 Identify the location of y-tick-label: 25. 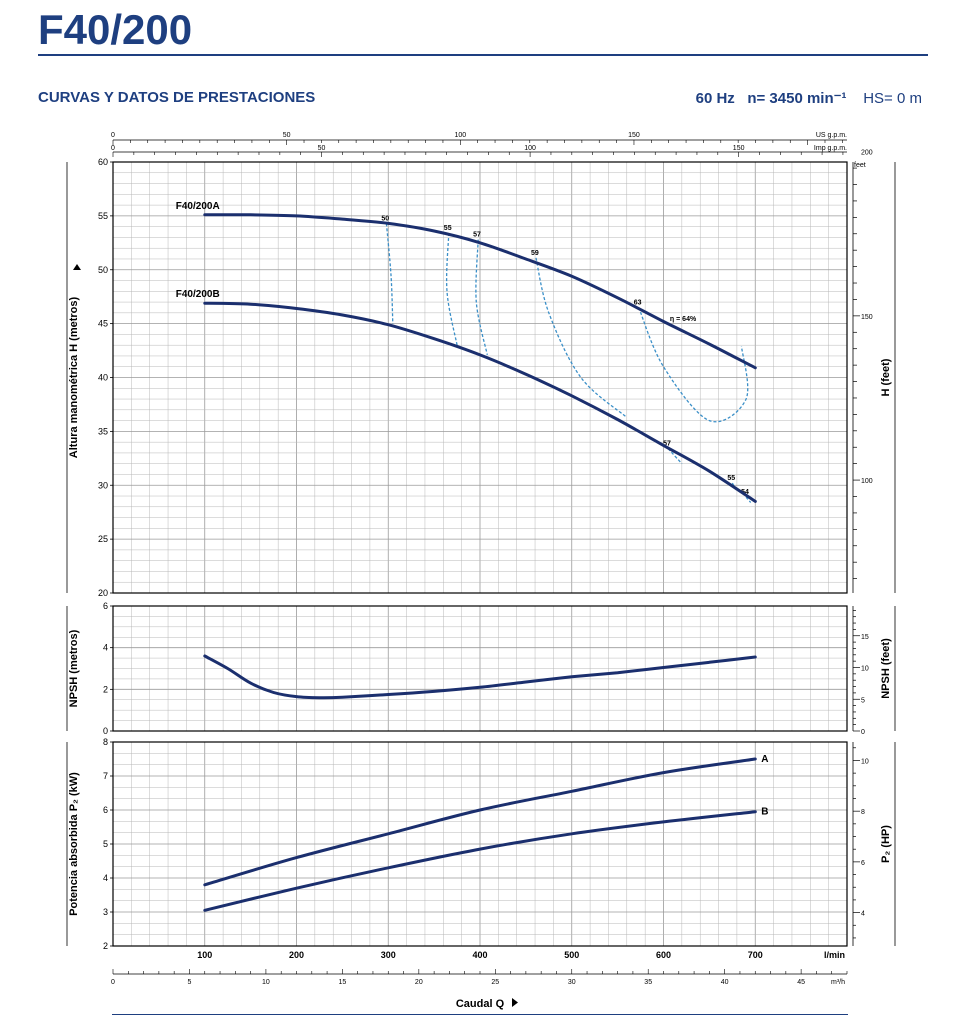
(103, 539).